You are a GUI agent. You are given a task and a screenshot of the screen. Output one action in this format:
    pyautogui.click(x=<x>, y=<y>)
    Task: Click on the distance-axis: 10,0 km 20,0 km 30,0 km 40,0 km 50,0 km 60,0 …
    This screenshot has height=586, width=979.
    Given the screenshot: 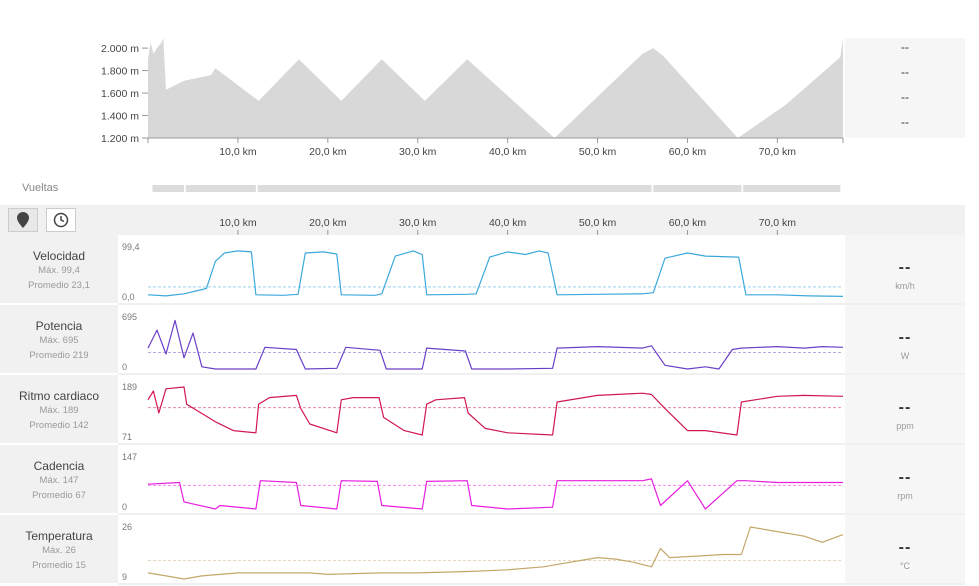 What is the action you would take?
    pyautogui.click(x=508, y=226)
    